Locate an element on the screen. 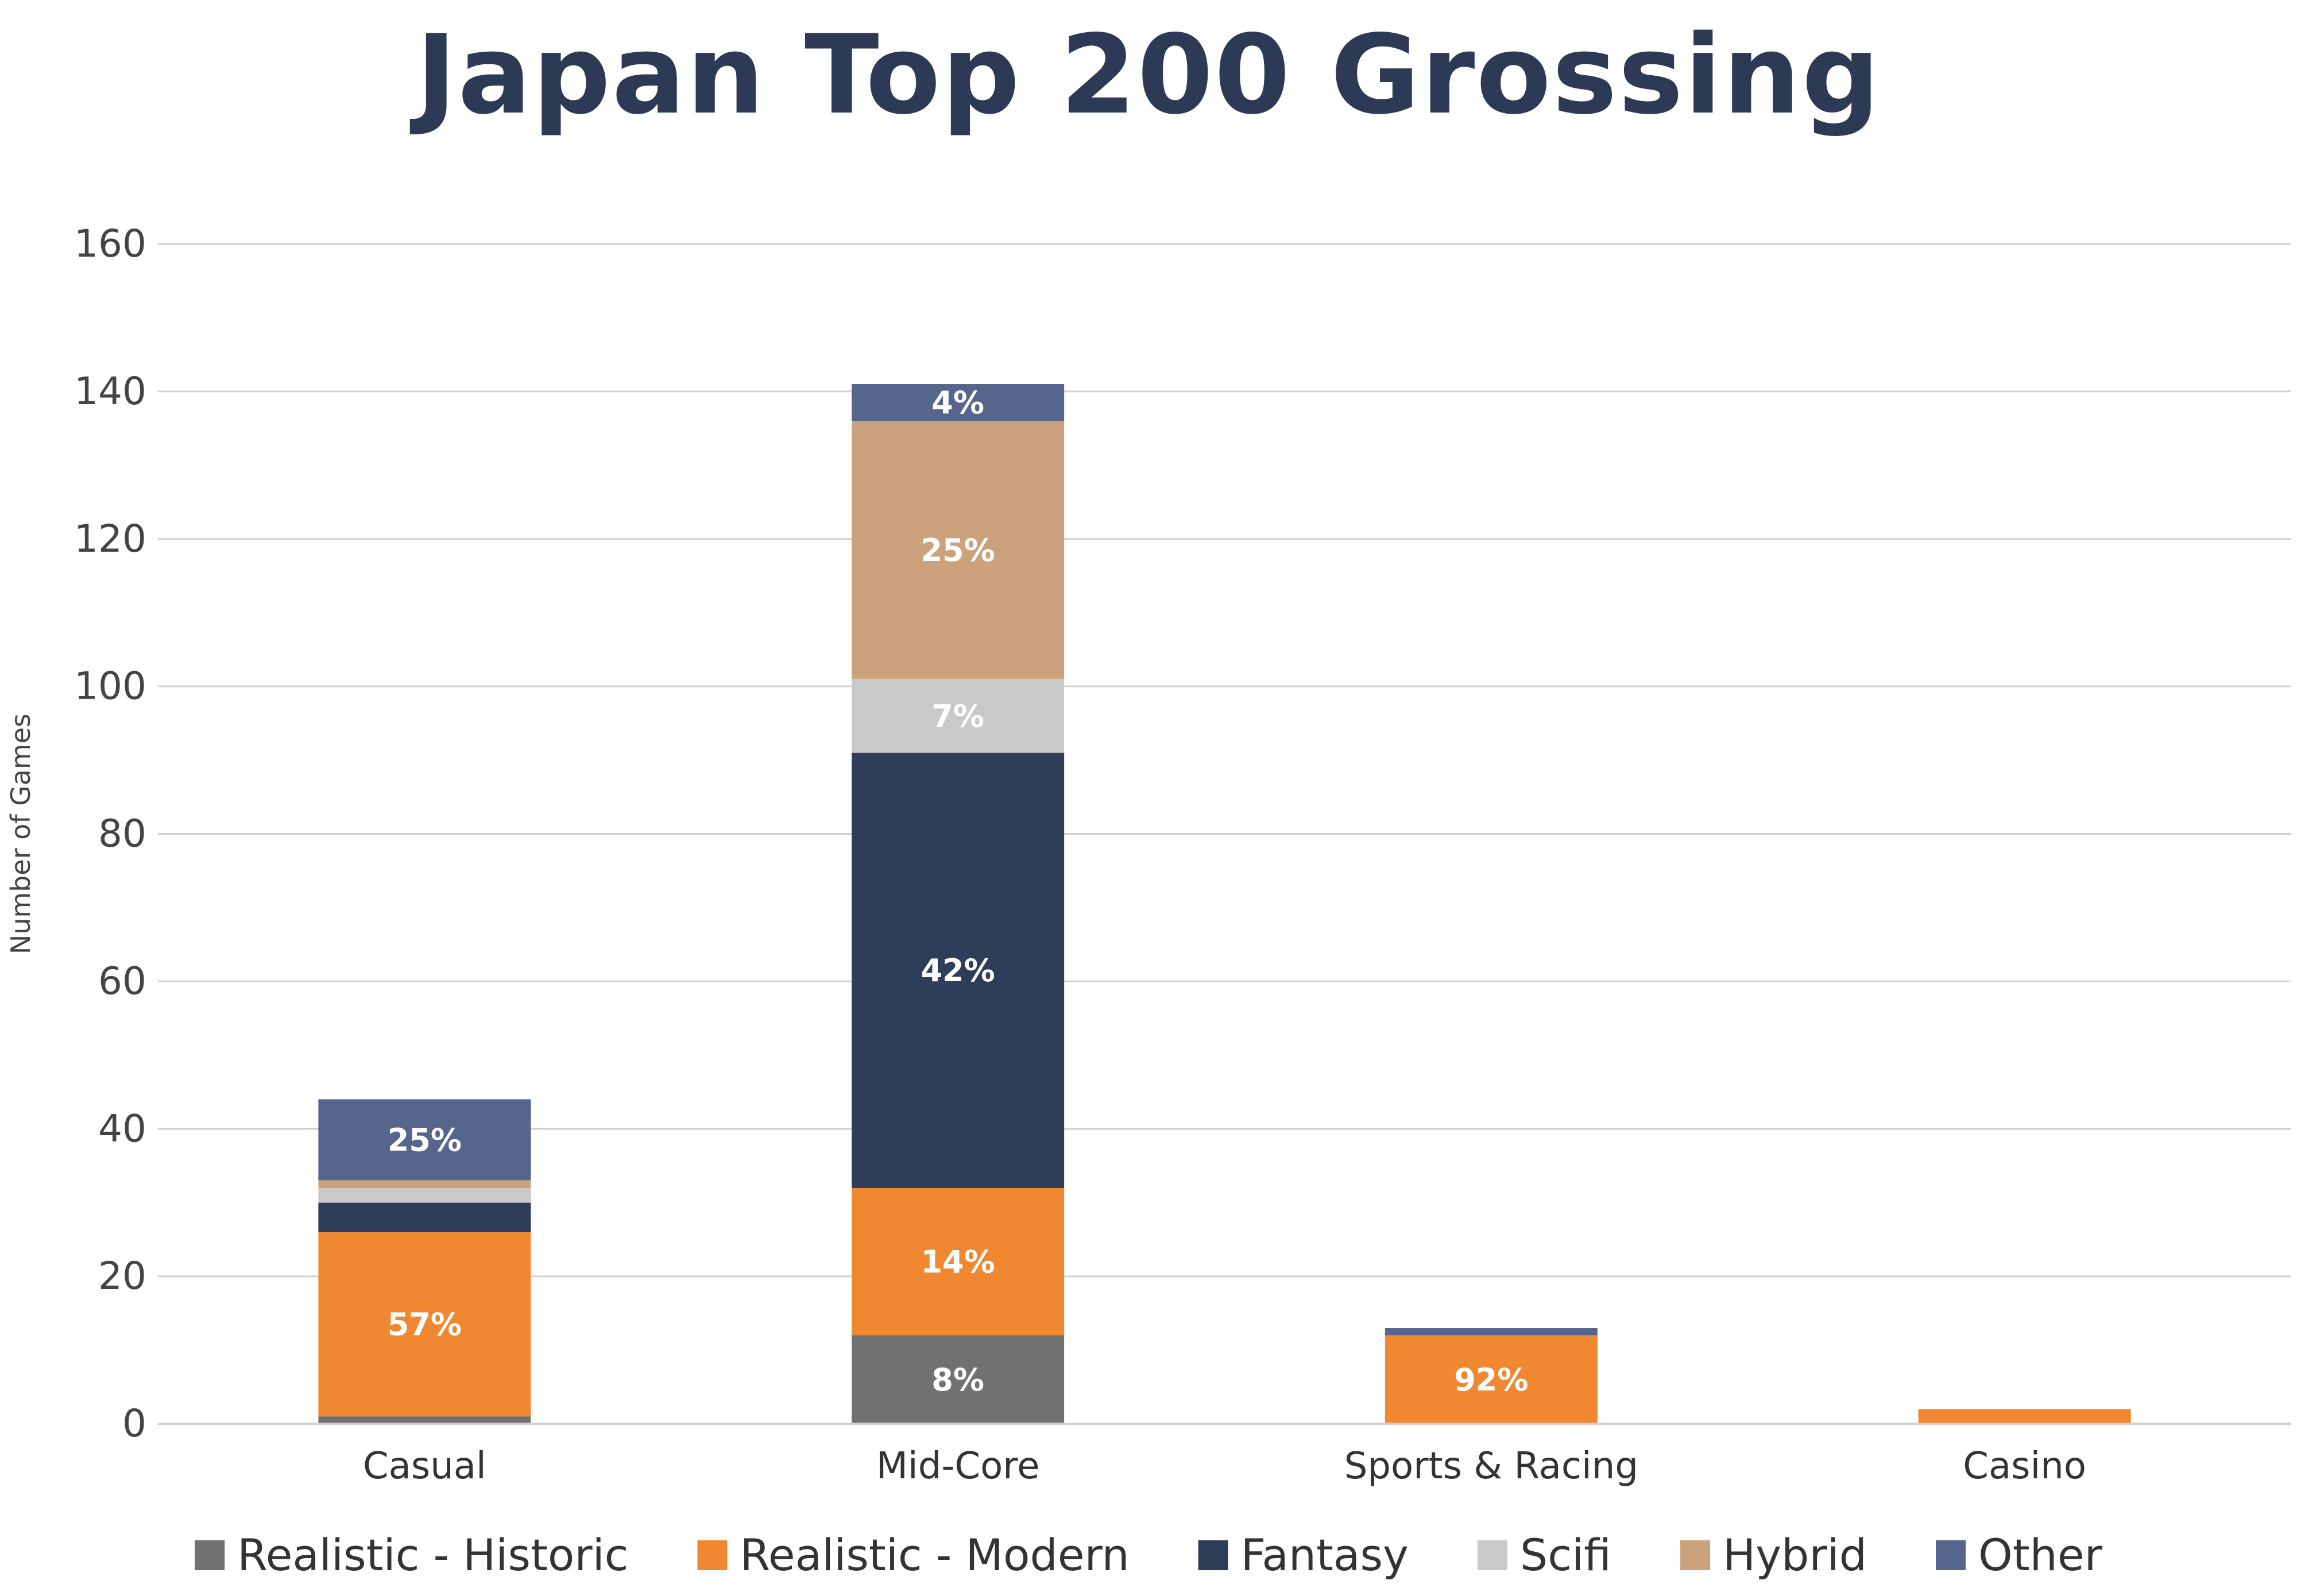  data-label: 7% is located at coordinates (958, 716).